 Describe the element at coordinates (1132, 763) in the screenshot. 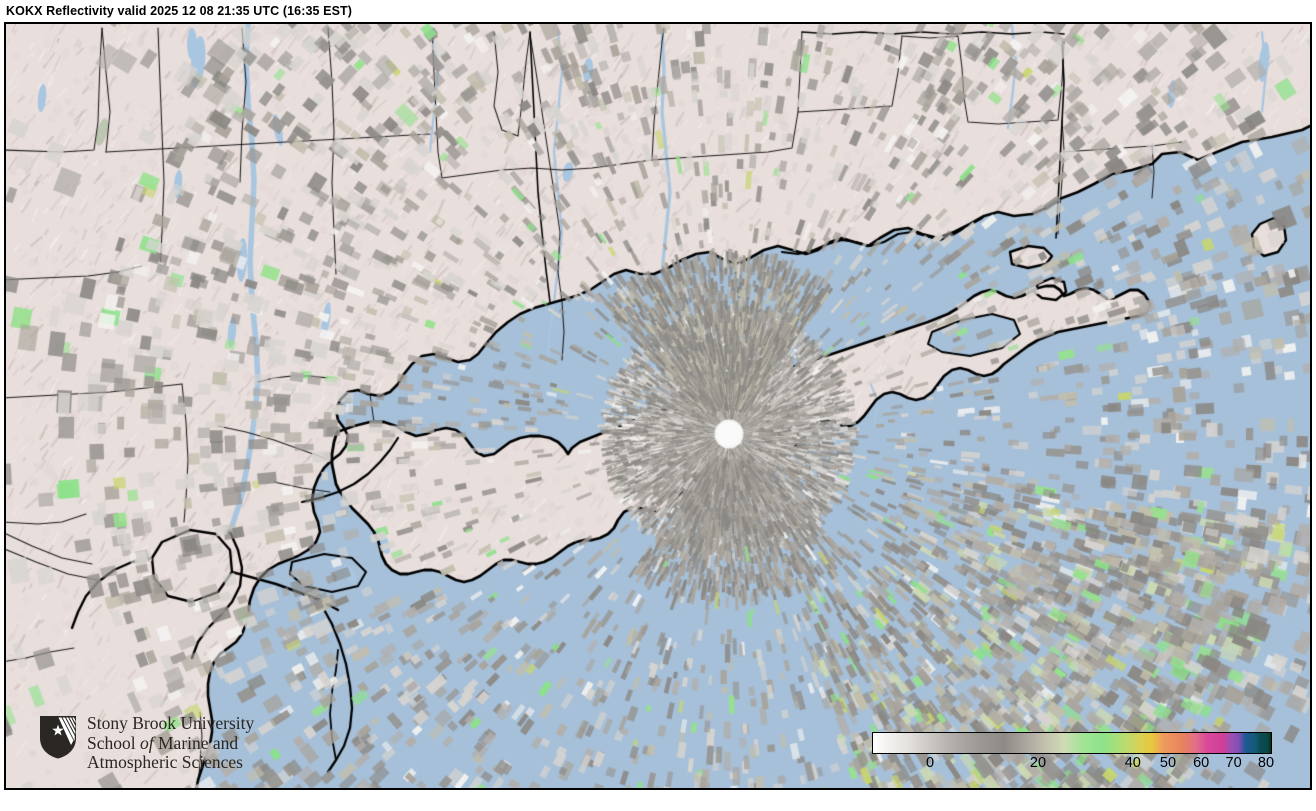

I see `colorbar-tick-40: 40` at that location.